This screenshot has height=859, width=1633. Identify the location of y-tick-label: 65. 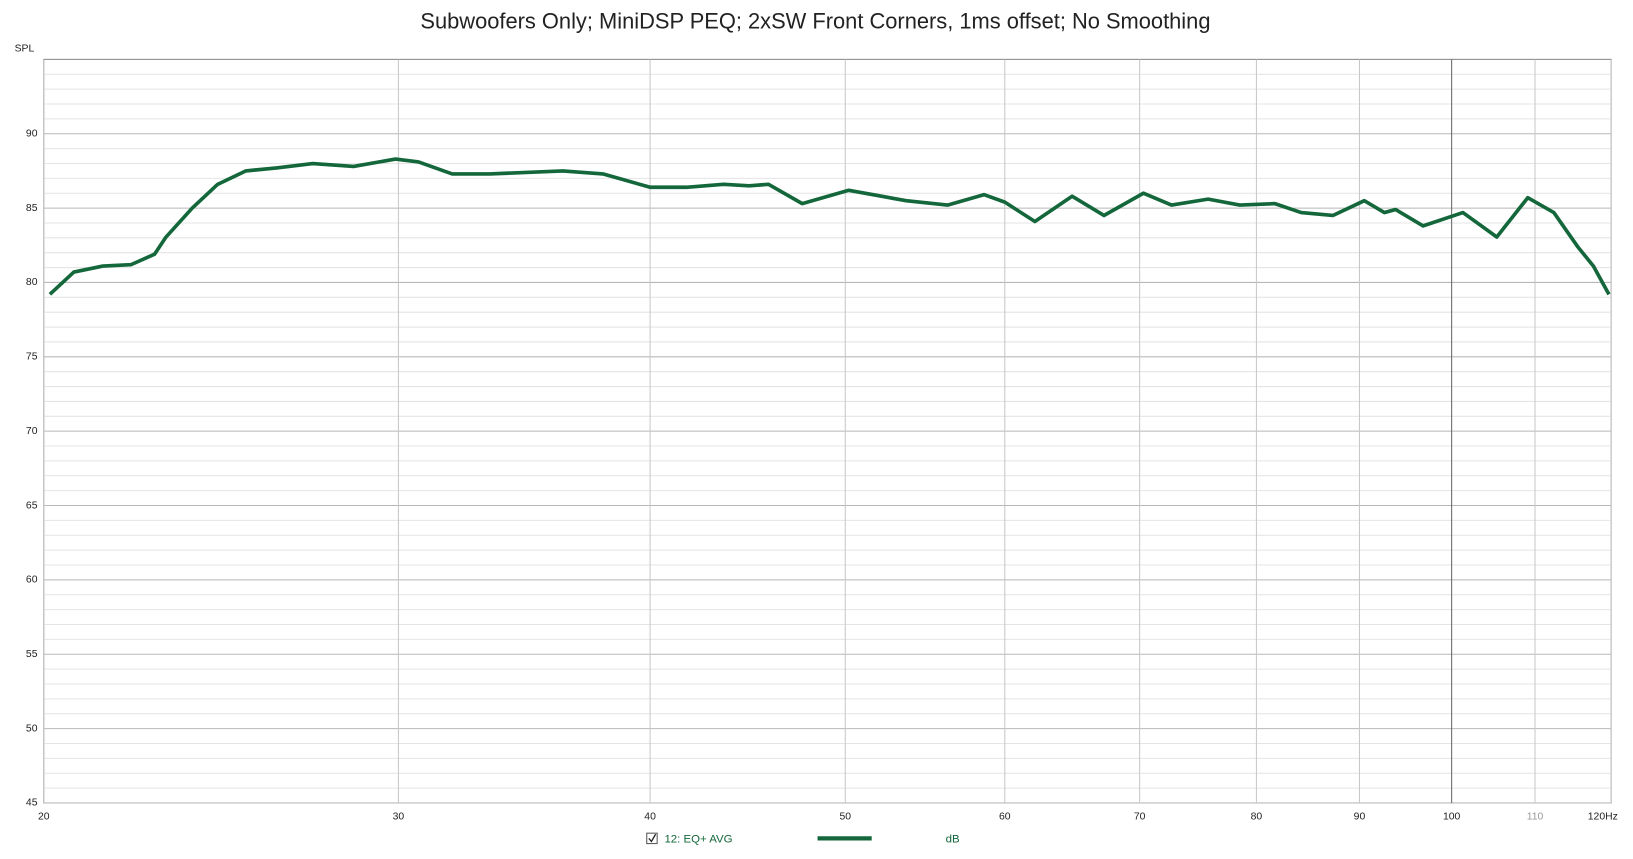
(32, 505).